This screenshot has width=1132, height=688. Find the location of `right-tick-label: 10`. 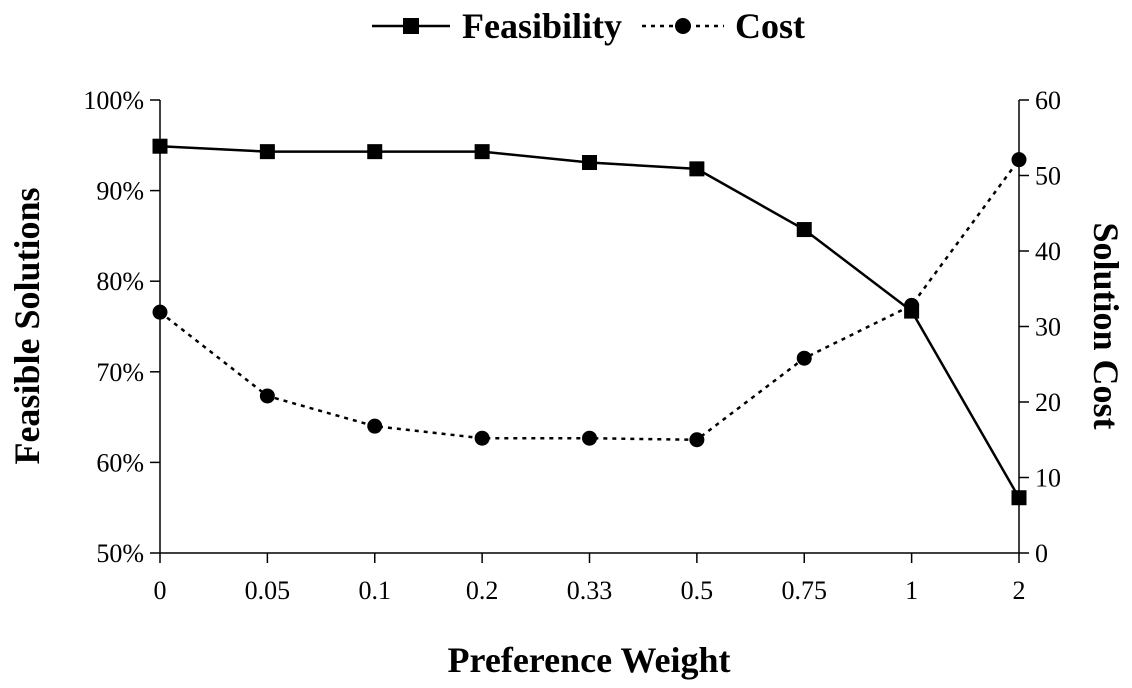

right-tick-label: 10 is located at coordinates (1048, 478).